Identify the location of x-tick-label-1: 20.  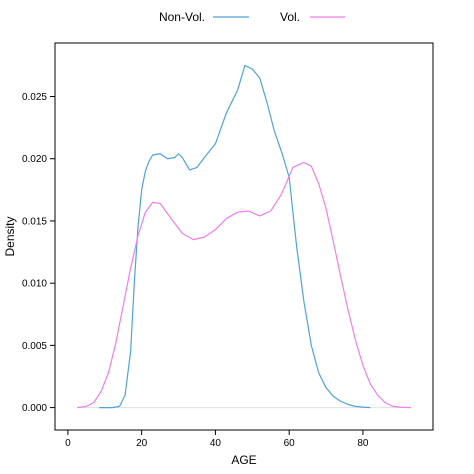
(142, 443).